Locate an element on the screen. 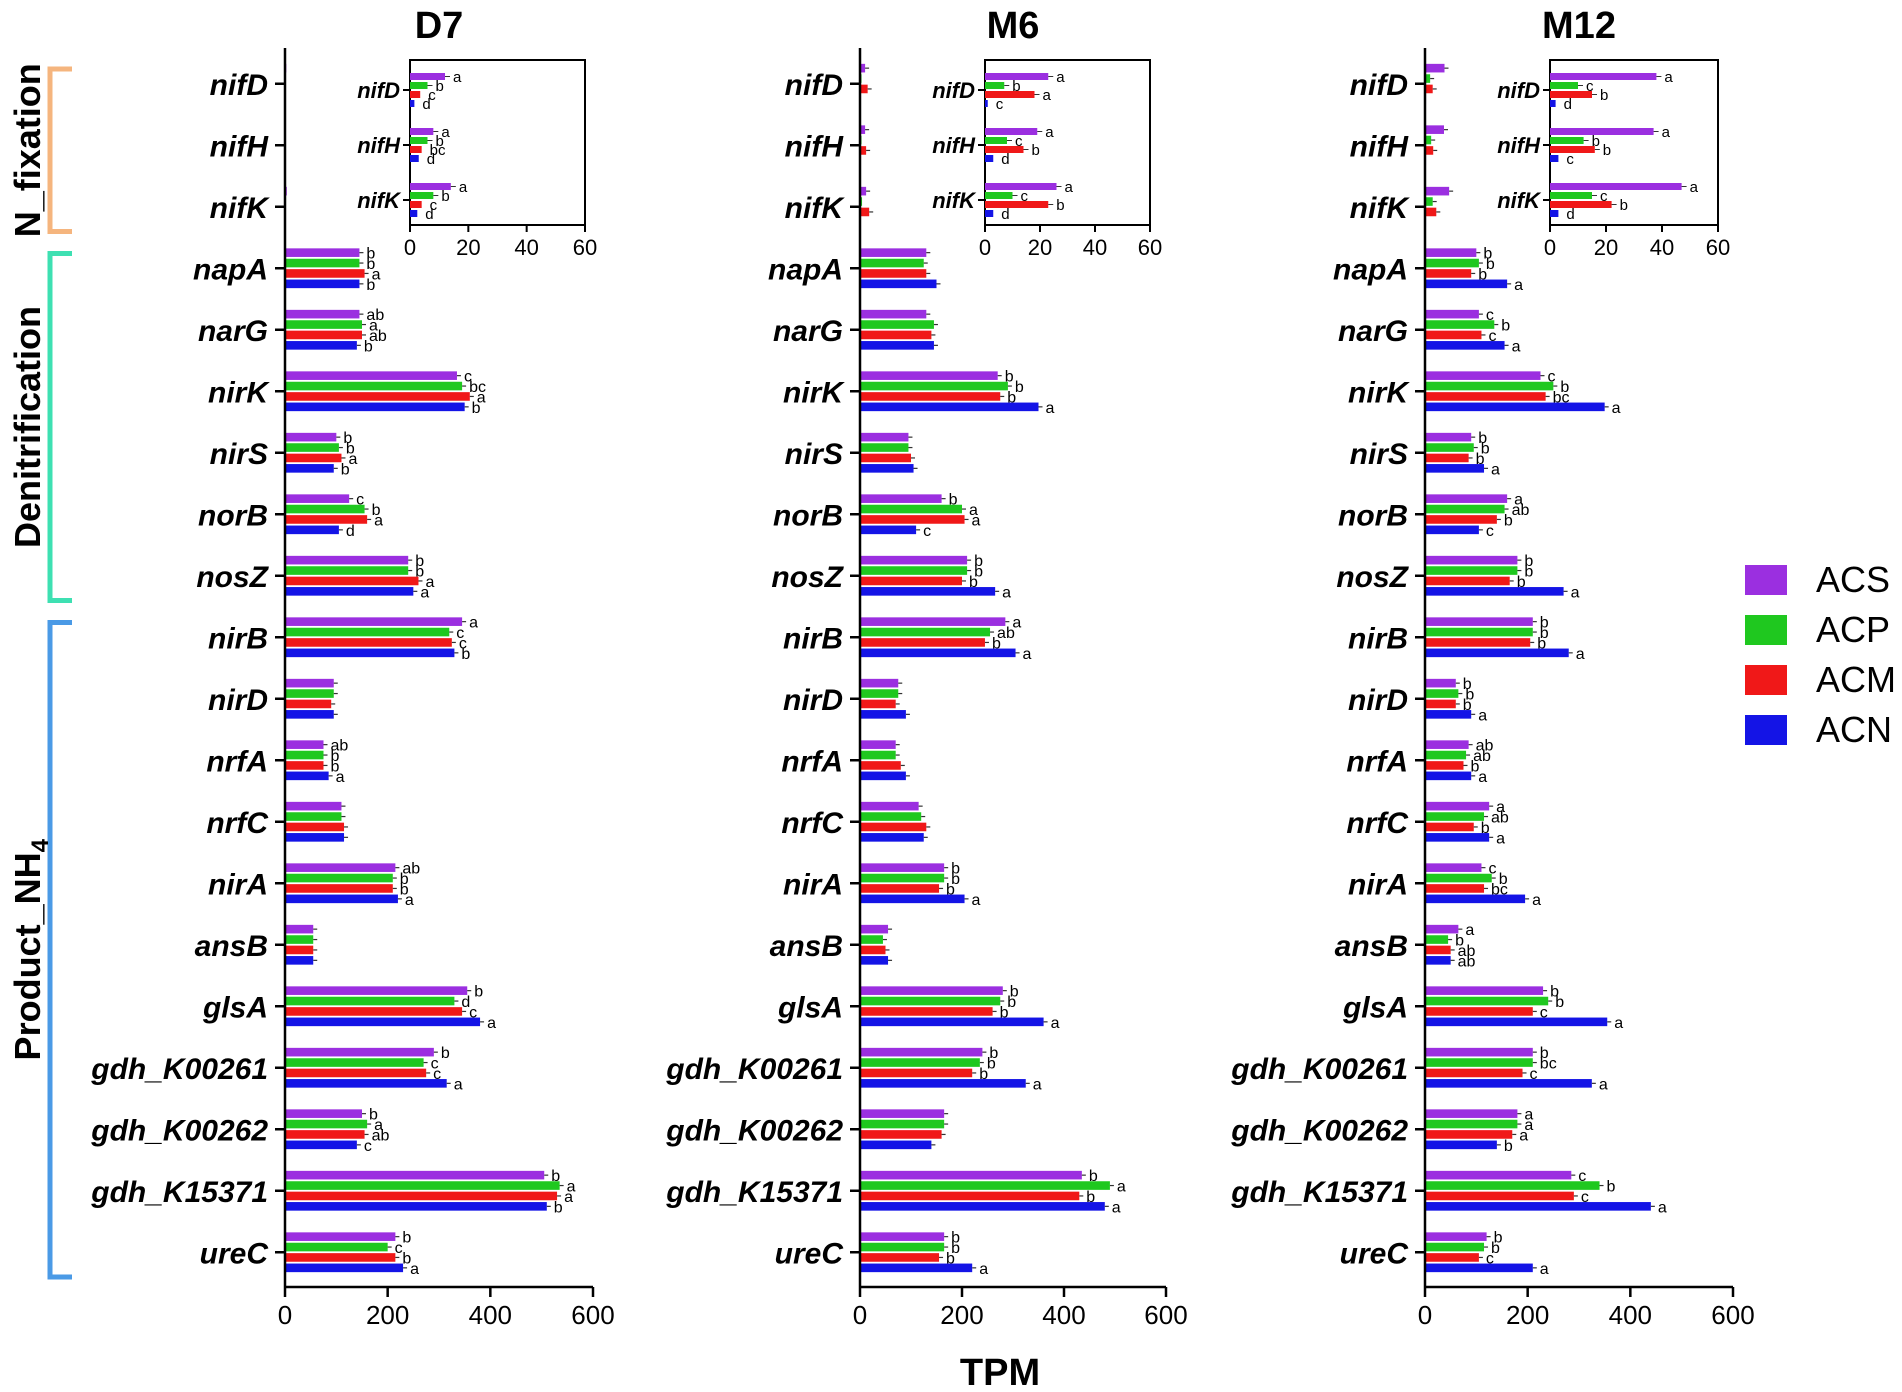 This screenshot has height=1392, width=1902. group-bracket: N_fixation is located at coordinates (39, 150).